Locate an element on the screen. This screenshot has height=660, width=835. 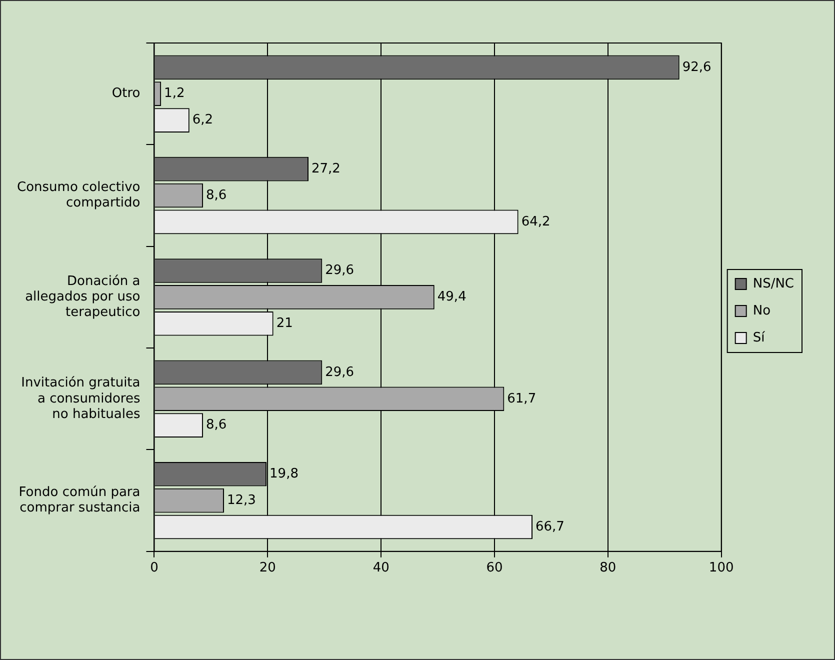
data-label: 12,3 is located at coordinates (241, 500).